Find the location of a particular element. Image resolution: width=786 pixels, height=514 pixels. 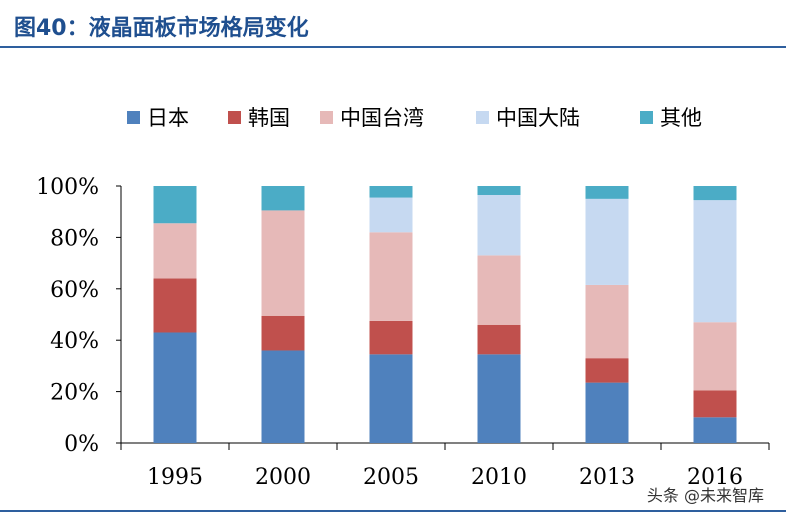

title-divider is located at coordinates (393, 47).